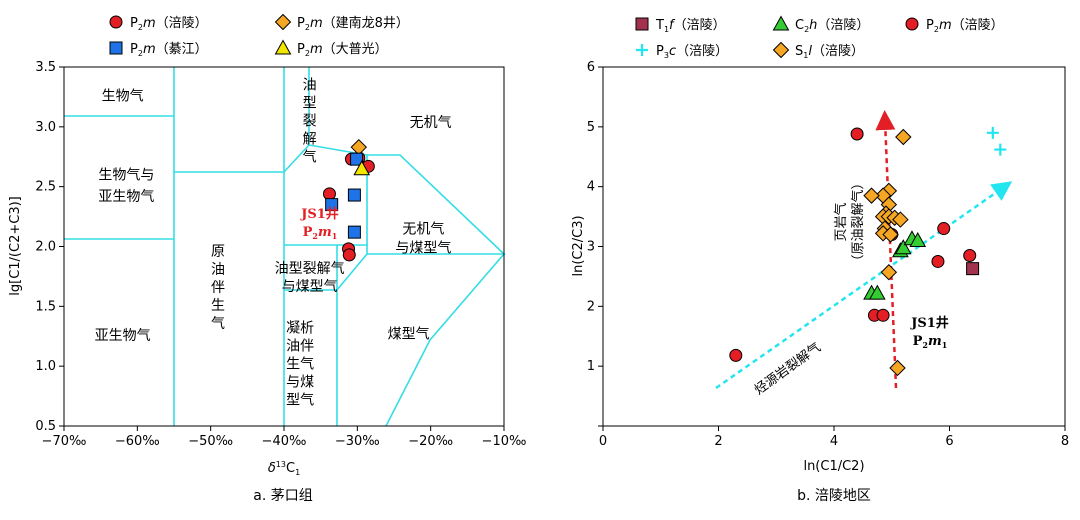 The image size is (1080, 520). Describe the element at coordinates (357, 441) in the screenshot. I see `a-x-tick-label: −30‰` at that location.